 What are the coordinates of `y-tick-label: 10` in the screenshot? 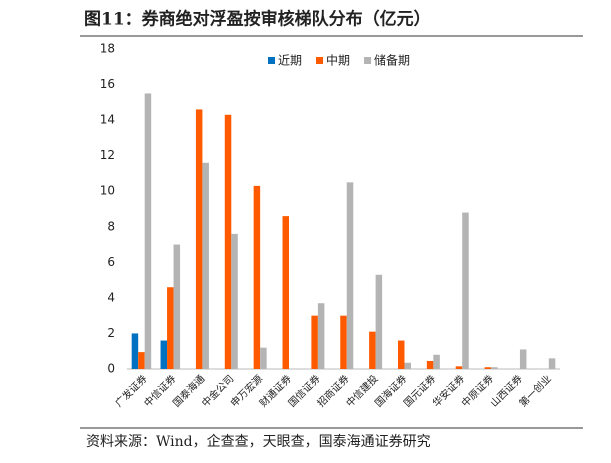 It's located at (107, 191).